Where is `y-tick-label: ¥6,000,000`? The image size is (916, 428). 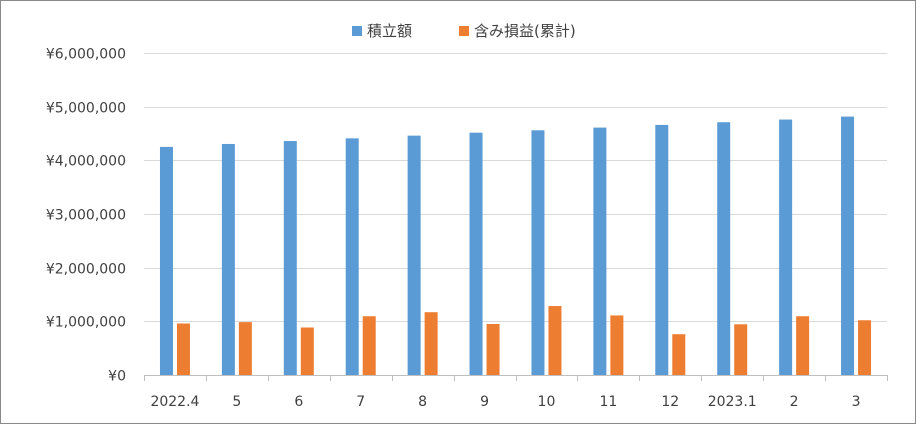
y-tick-label: ¥6,000,000 is located at coordinates (86, 55).